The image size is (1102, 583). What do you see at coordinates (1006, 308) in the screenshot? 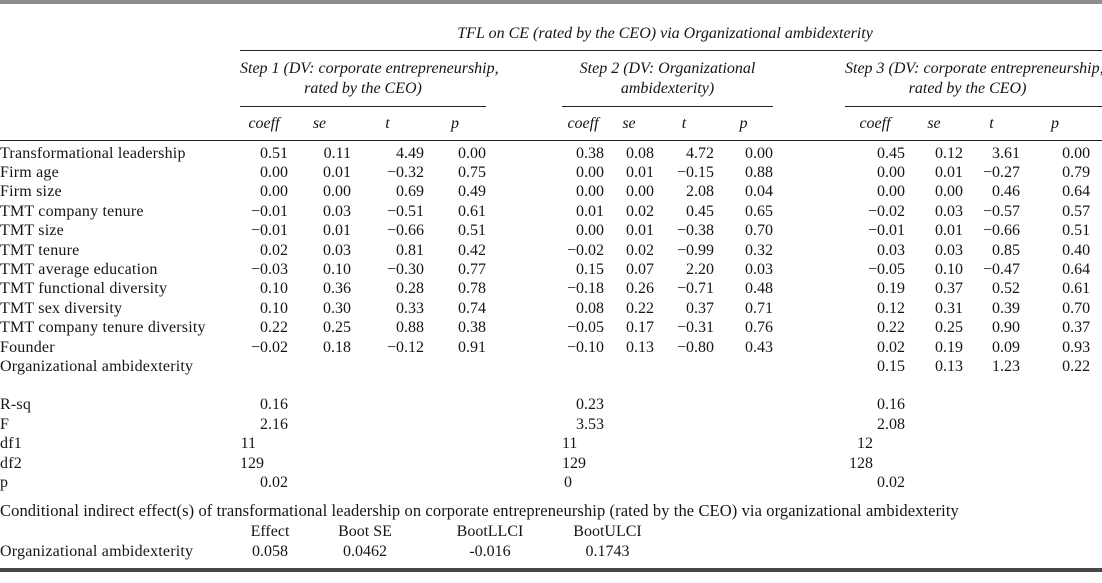
I see `value-cell: 0.39` at bounding box center [1006, 308].